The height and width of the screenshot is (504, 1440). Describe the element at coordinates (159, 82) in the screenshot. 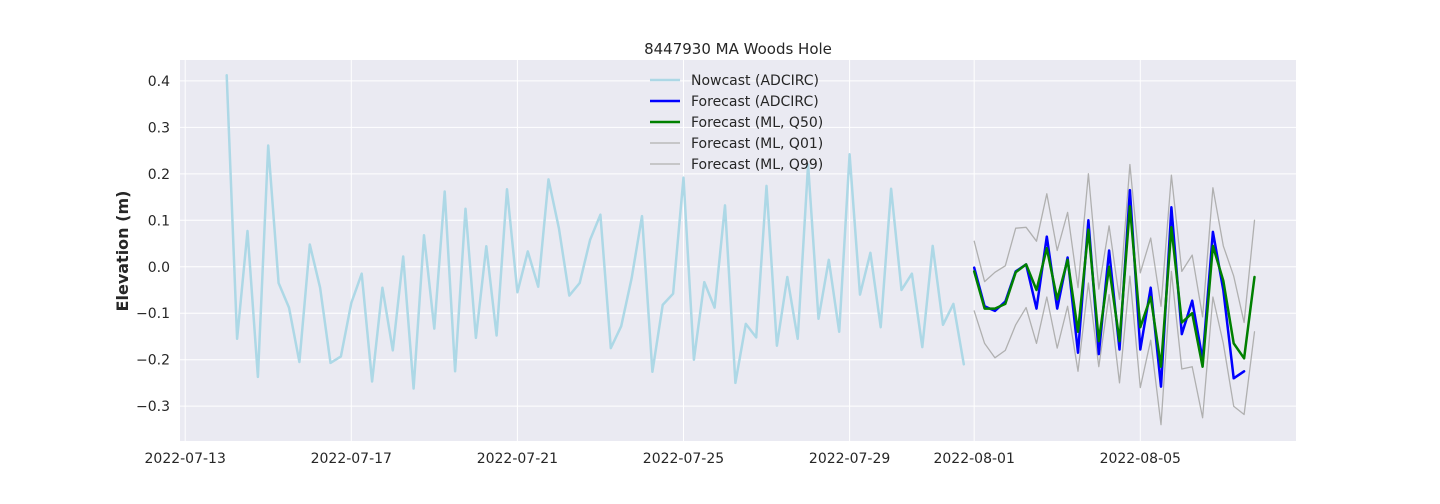

I see `y-tick-label: 0.4` at that location.